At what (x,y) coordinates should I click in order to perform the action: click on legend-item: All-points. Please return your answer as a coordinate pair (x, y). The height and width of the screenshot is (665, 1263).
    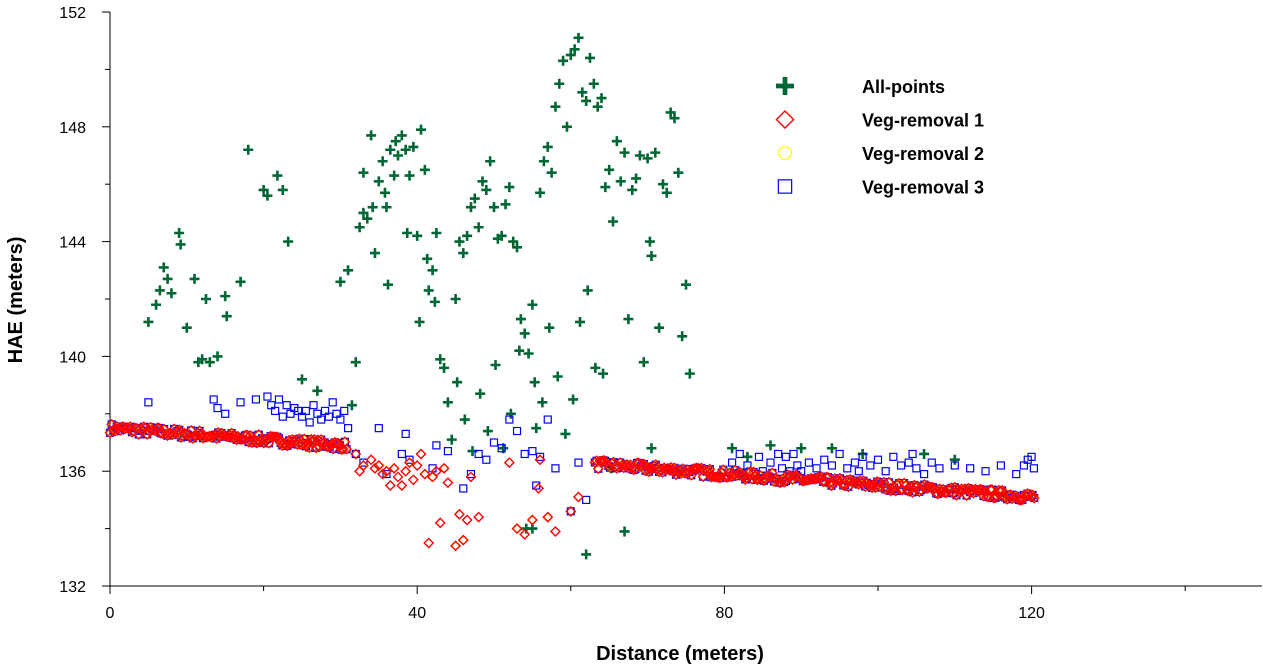
    Looking at the image, I should click on (860, 87).